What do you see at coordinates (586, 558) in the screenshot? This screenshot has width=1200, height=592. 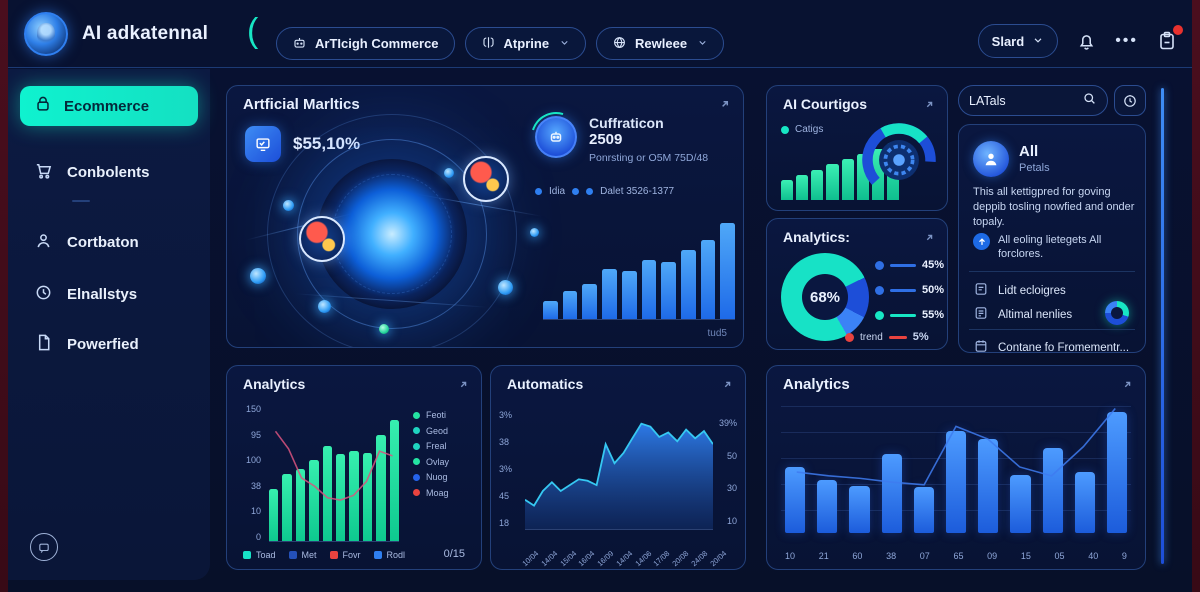 I see `axis-tick: 16/04` at bounding box center [586, 558].